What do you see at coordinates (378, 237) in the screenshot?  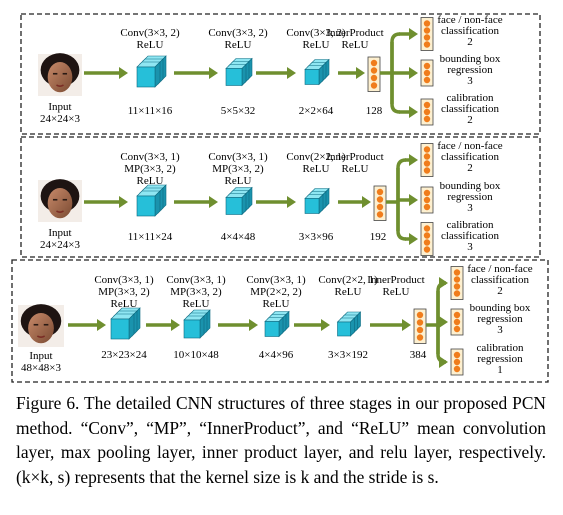 I see `inner-product-output-size: 192` at bounding box center [378, 237].